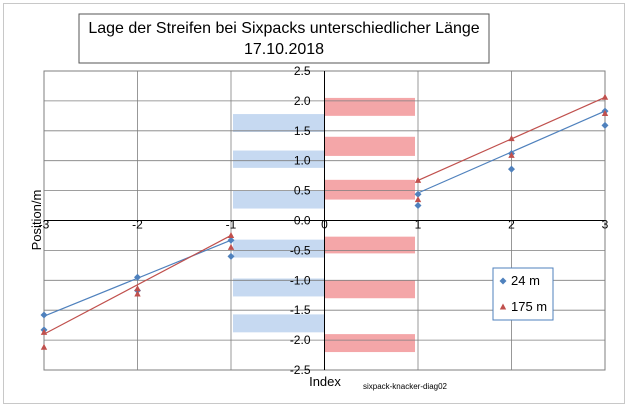 This screenshot has width=629, height=408. I want to click on y-tick-label: -0.5, so click(300, 250).